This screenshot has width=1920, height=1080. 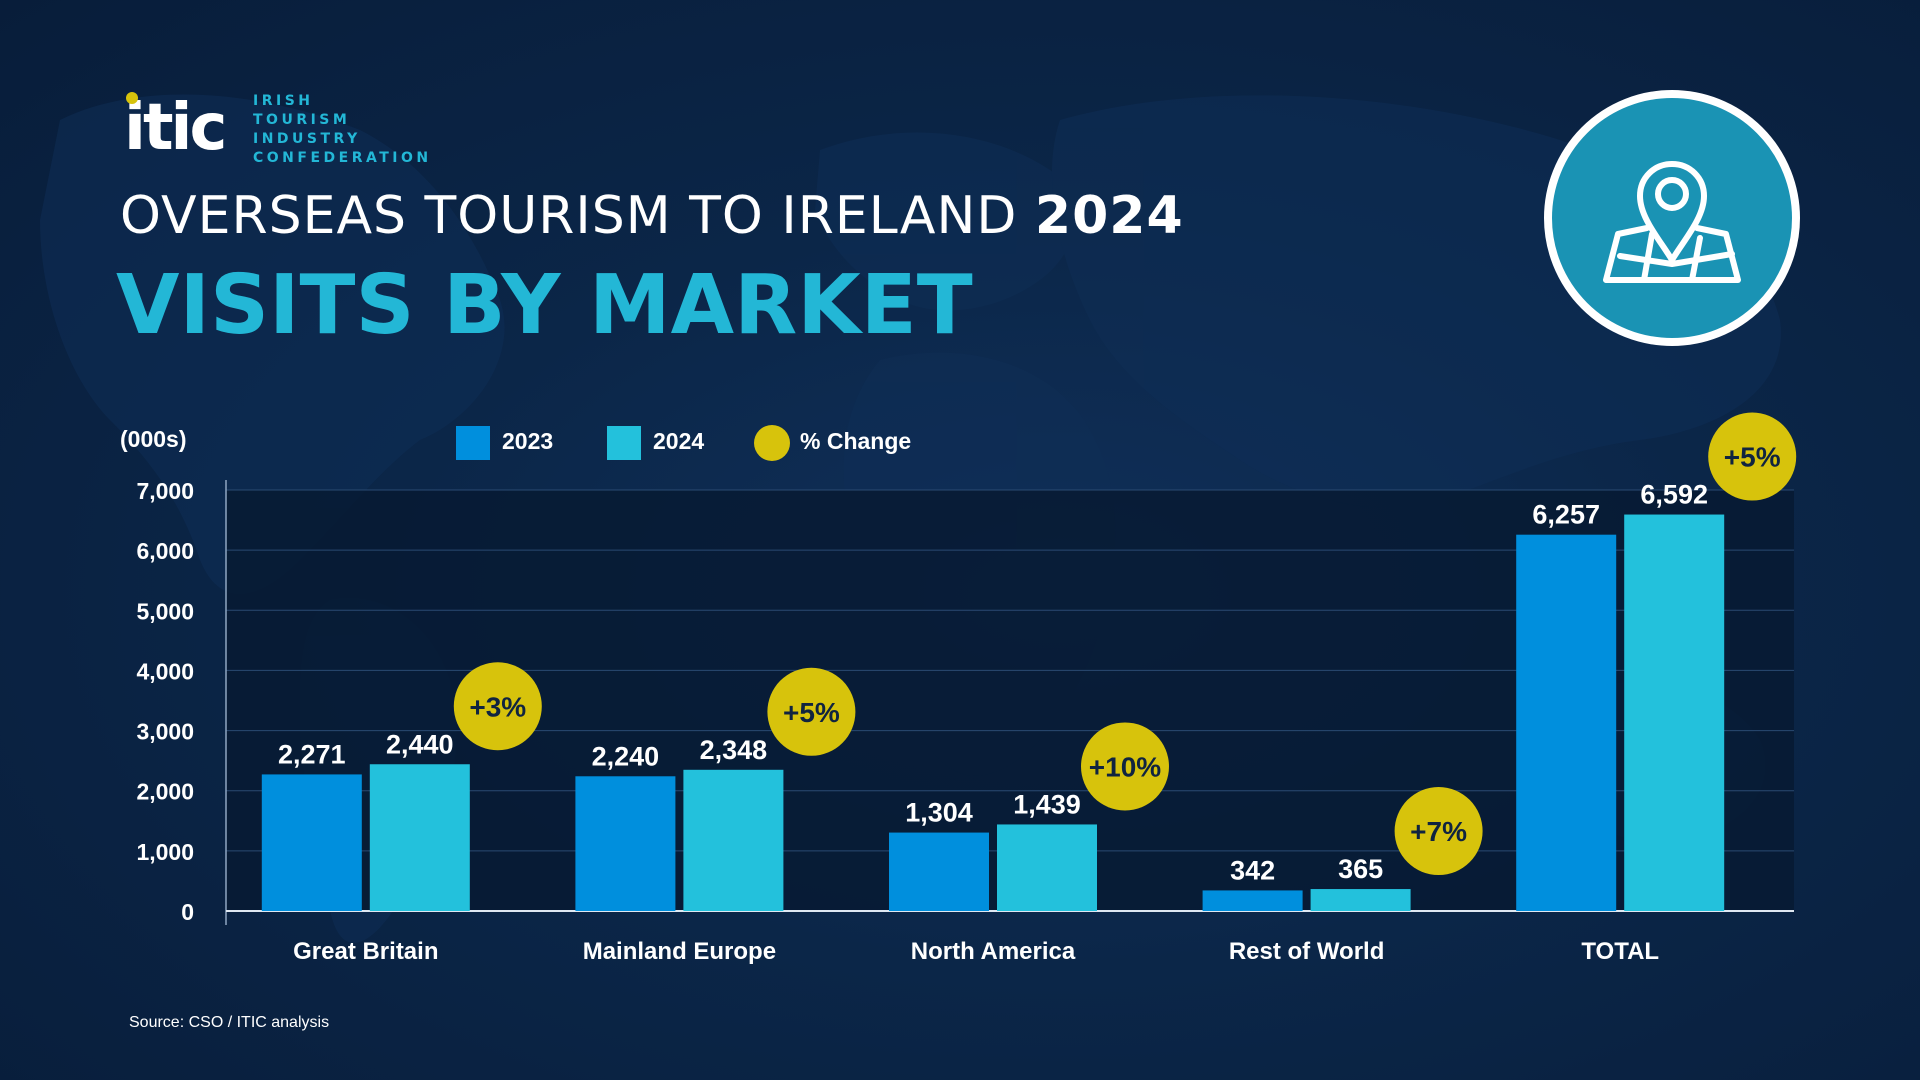 What do you see at coordinates (307, 139) in the screenshot?
I see `logo-line: INDUSTRY` at bounding box center [307, 139].